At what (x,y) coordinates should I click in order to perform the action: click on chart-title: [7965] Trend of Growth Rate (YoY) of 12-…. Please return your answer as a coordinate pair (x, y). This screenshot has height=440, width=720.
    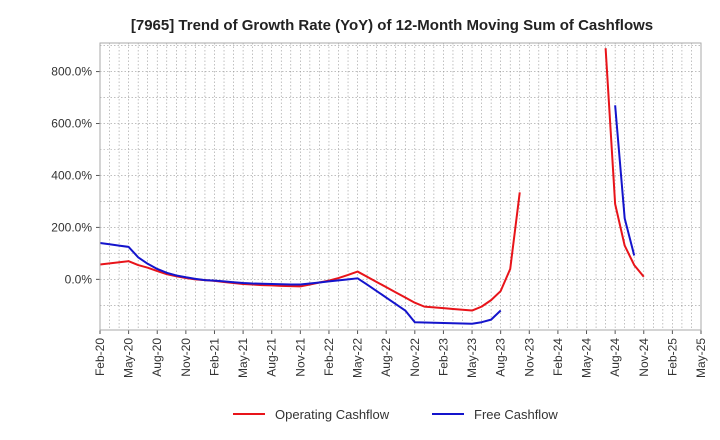
    Looking at the image, I should click on (392, 25).